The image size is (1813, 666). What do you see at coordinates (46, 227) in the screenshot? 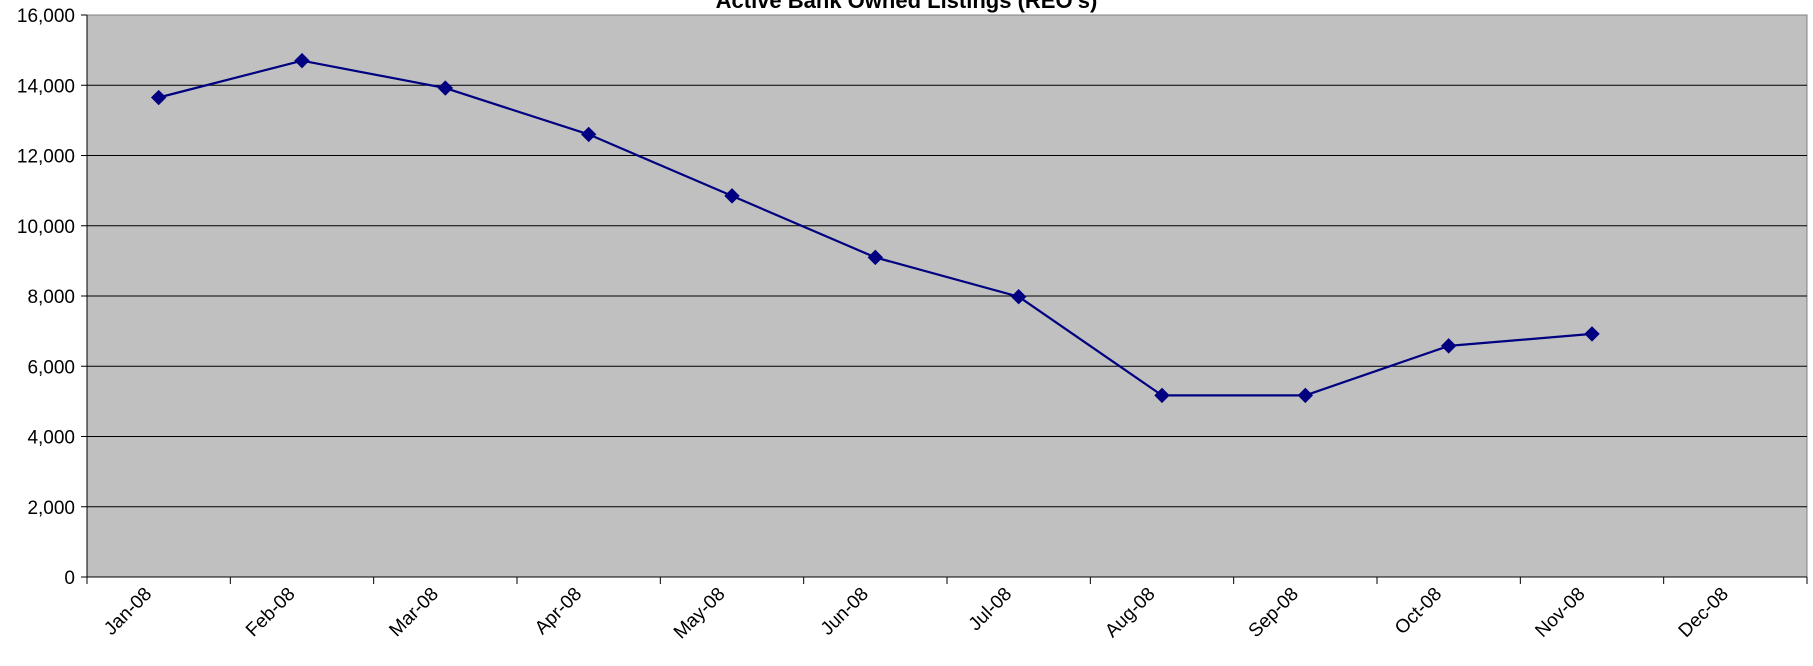
I see `y-tick-label: 10,000` at bounding box center [46, 227].